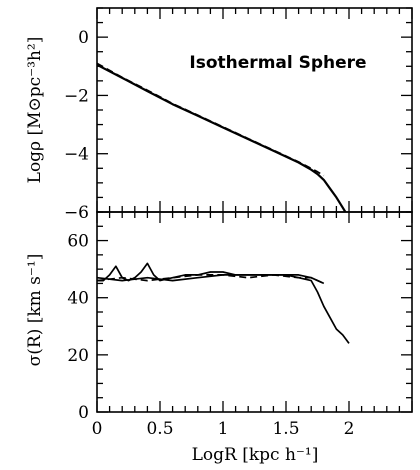  What do you see at coordinates (78, 356) in the screenshot?
I see `y-tick-label: 20` at bounding box center [78, 356].